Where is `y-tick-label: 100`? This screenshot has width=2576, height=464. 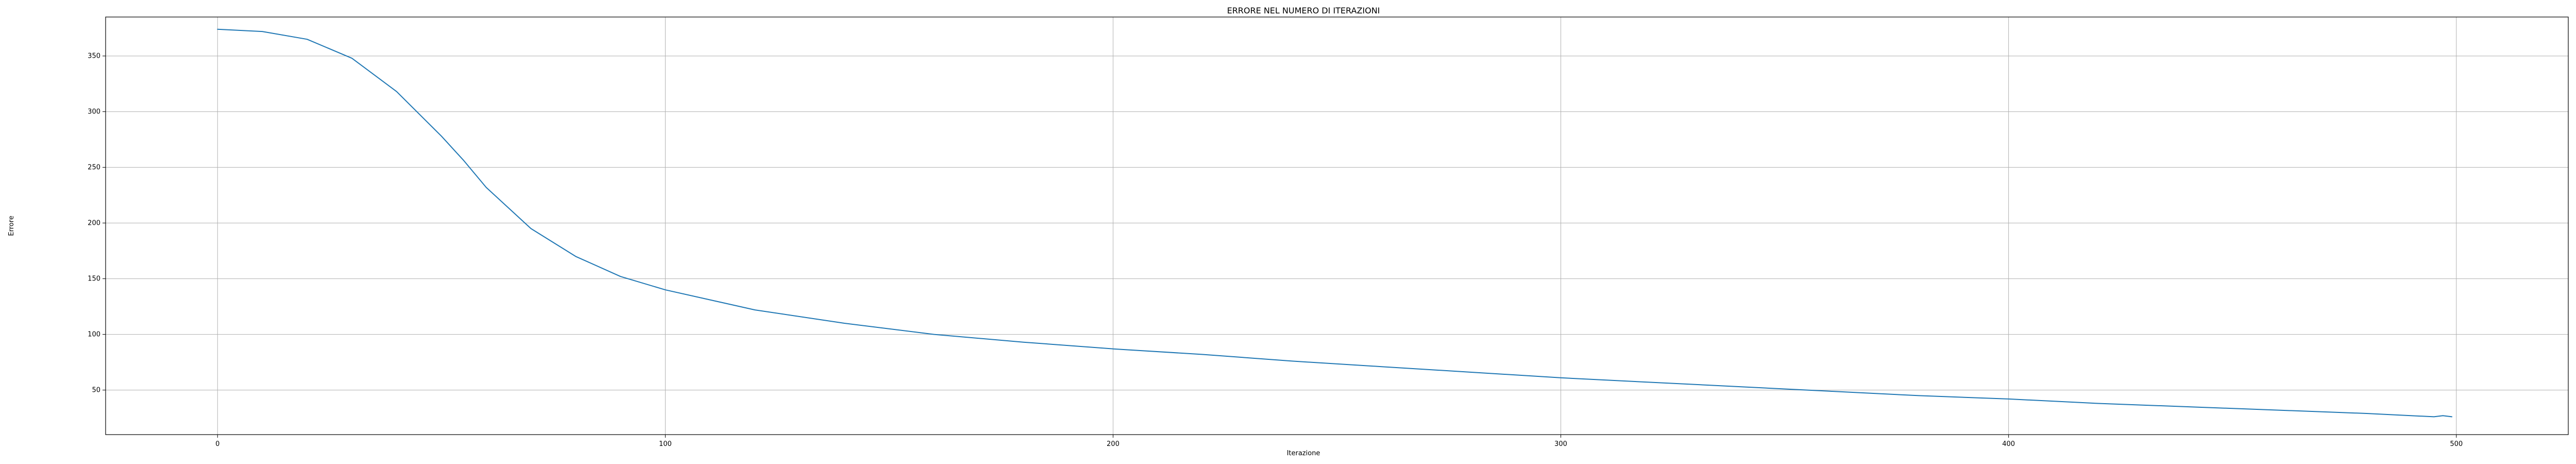 y-tick-label: 100 is located at coordinates (94, 335).